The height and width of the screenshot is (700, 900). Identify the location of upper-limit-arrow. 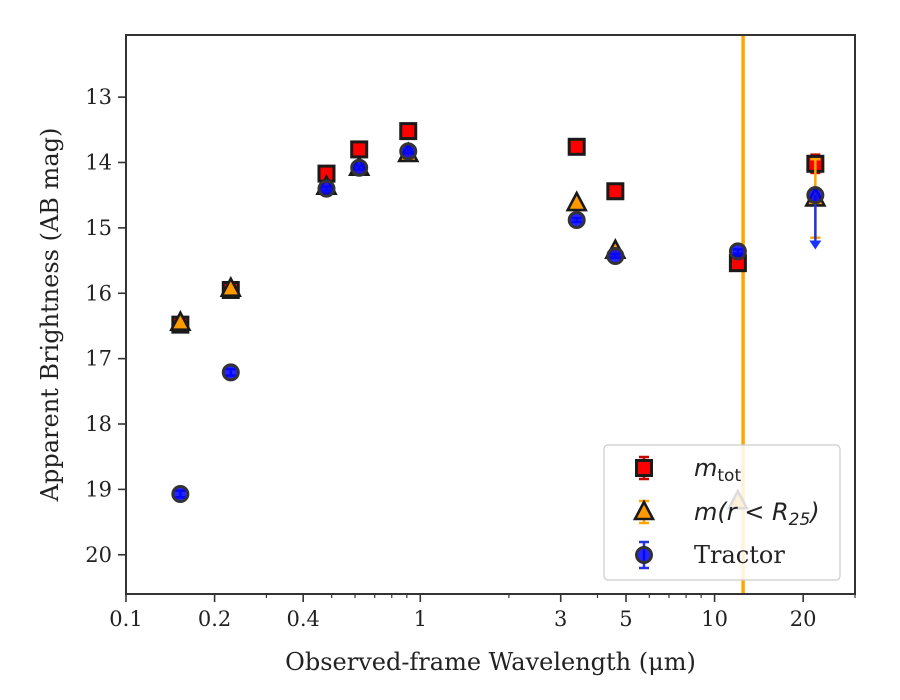
(815, 245).